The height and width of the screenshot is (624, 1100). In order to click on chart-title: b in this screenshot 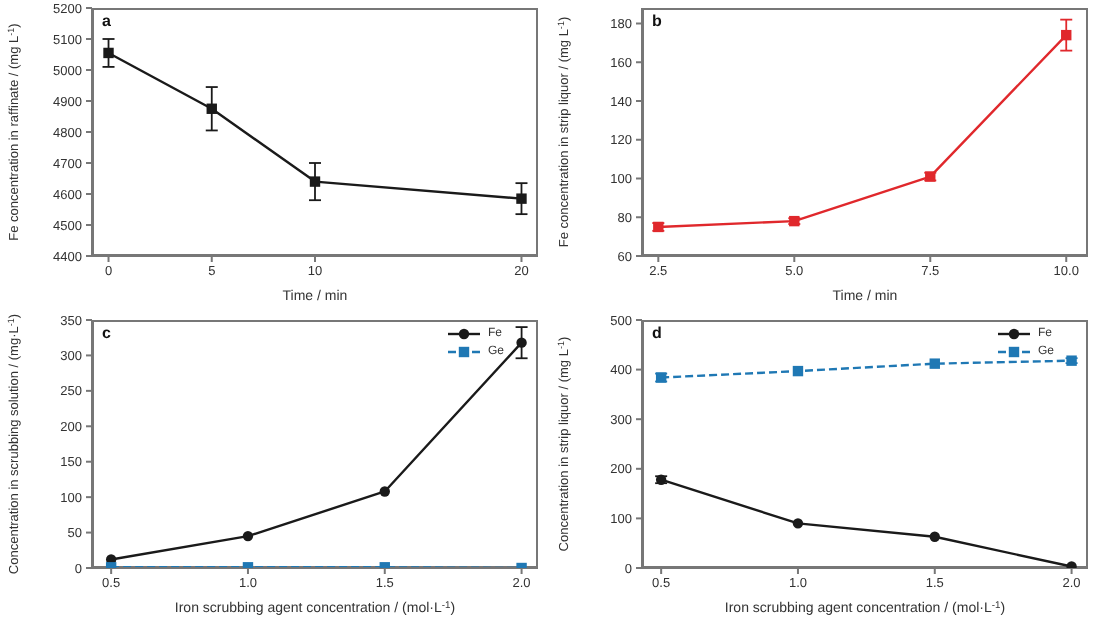, I will do `click(657, 21)`.